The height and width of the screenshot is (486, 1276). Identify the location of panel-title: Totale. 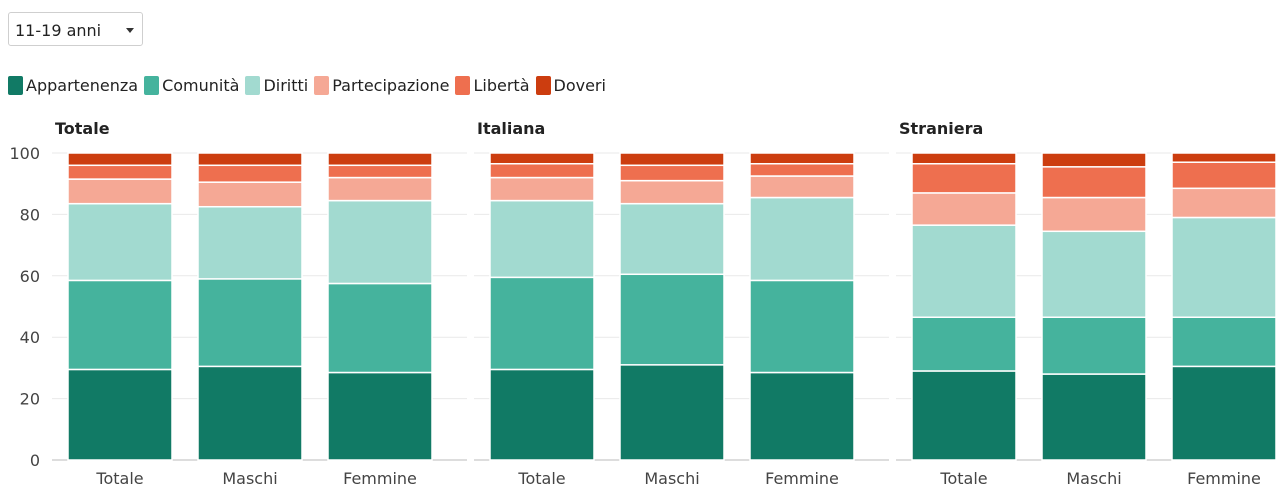
(82, 128).